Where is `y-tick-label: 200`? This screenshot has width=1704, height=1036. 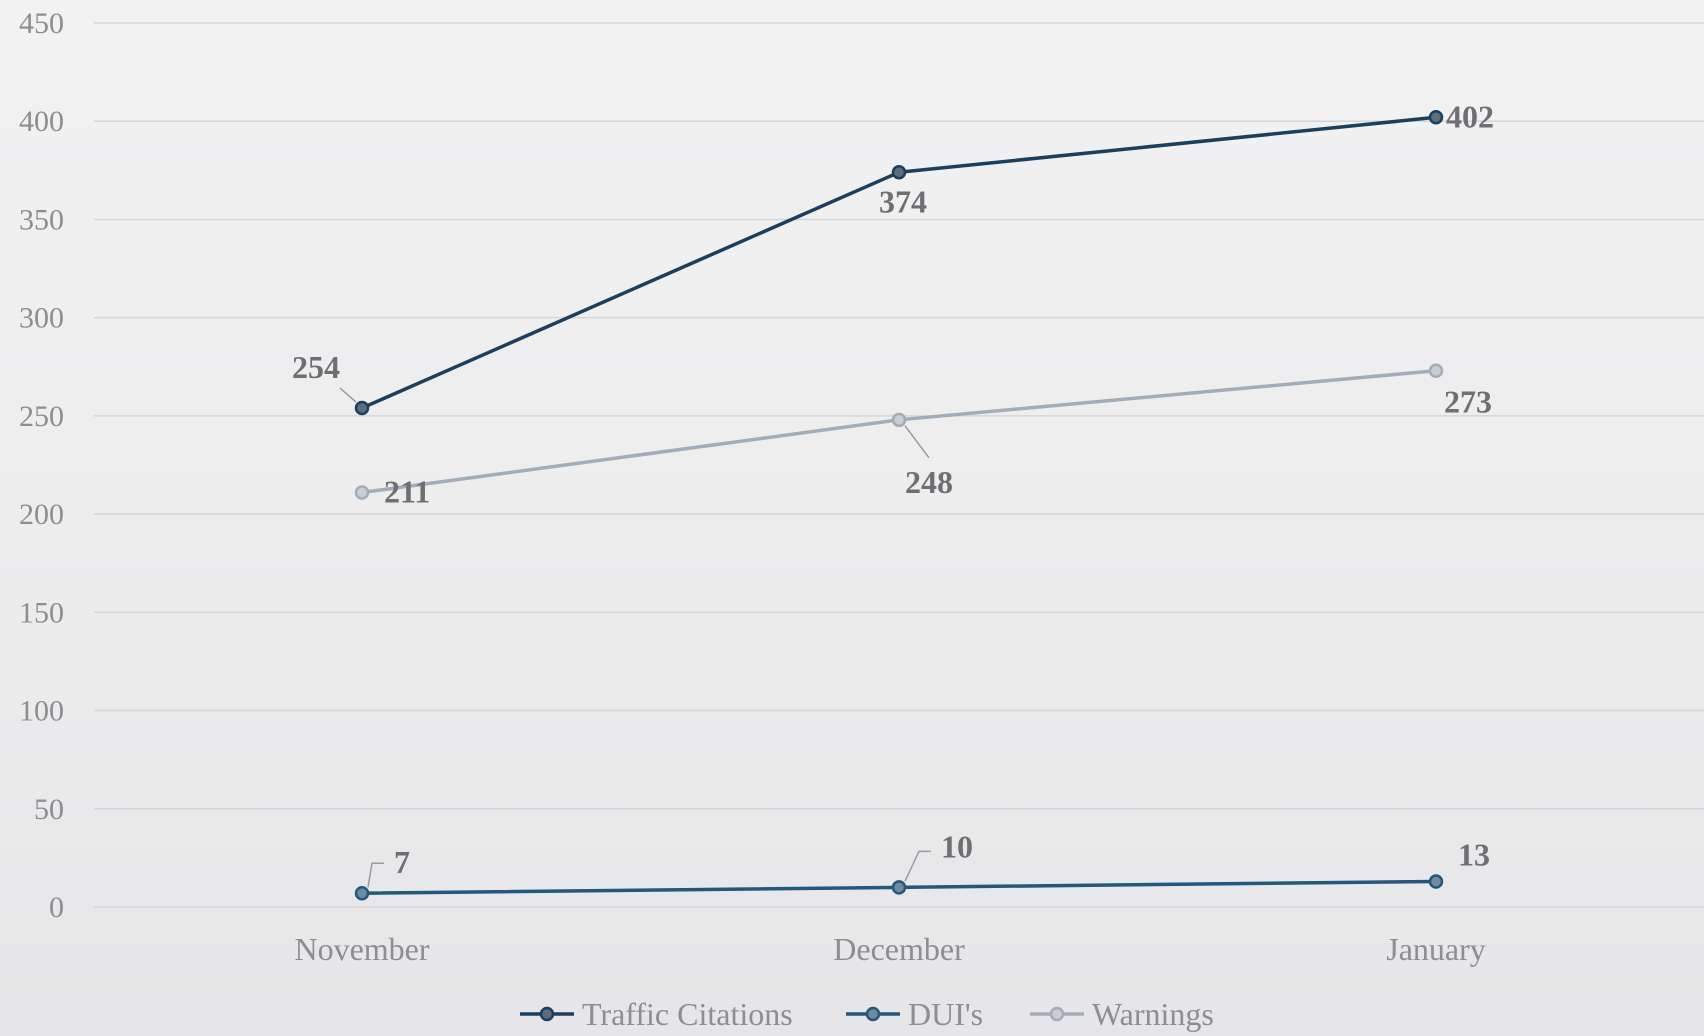 y-tick-label: 200 is located at coordinates (41, 514).